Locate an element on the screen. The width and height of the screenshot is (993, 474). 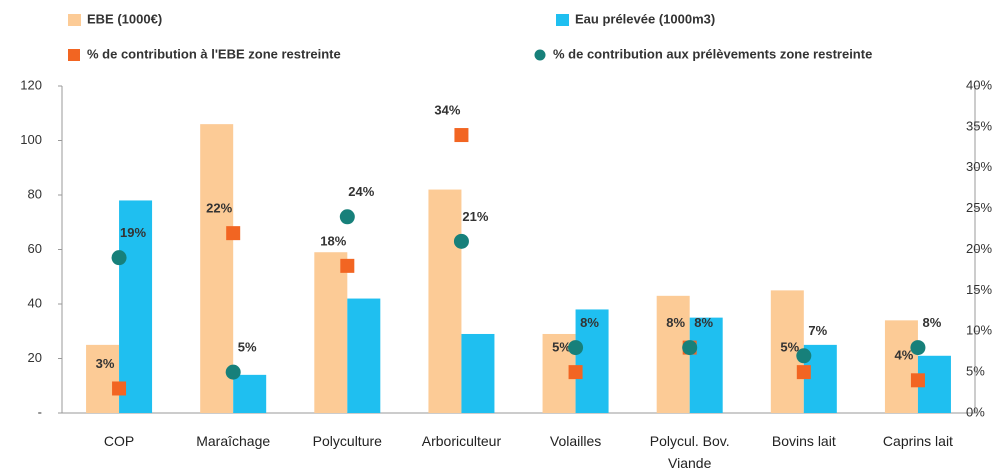
y-tick-label: 20 is located at coordinates (35, 357).